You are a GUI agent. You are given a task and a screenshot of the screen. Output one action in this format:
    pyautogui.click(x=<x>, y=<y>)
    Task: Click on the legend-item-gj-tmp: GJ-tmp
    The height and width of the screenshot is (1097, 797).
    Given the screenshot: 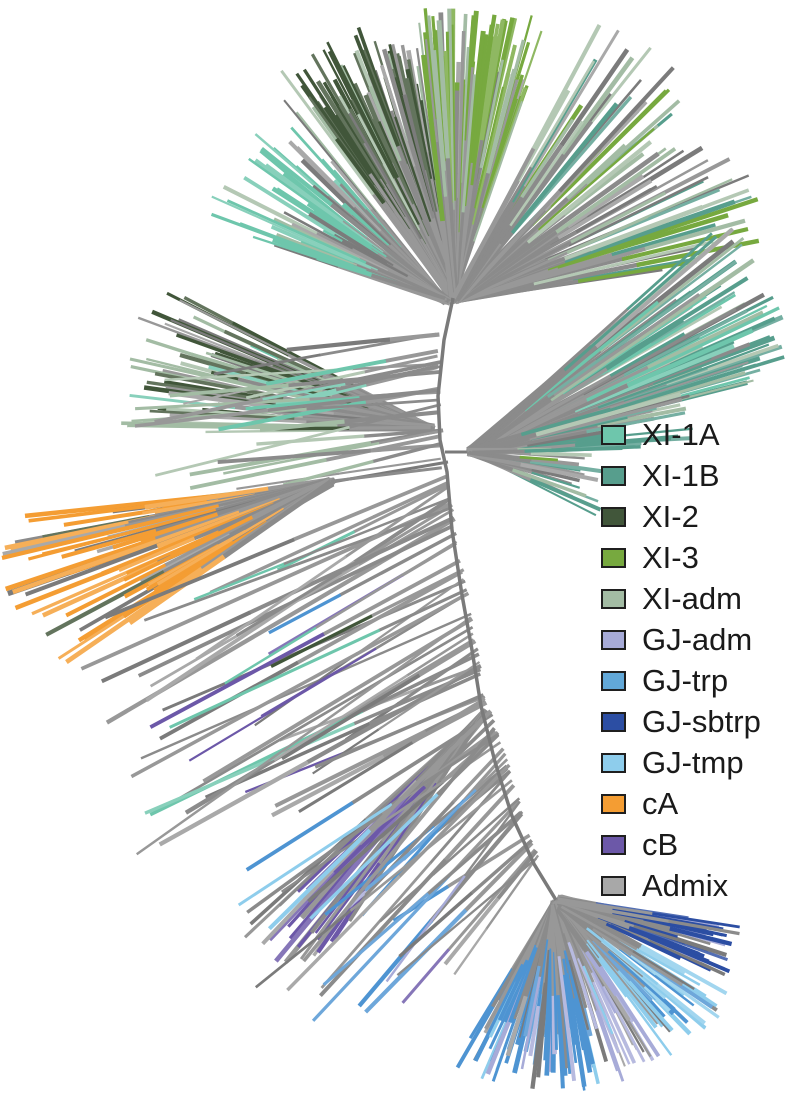 What is the action you would take?
    pyautogui.click(x=681, y=762)
    